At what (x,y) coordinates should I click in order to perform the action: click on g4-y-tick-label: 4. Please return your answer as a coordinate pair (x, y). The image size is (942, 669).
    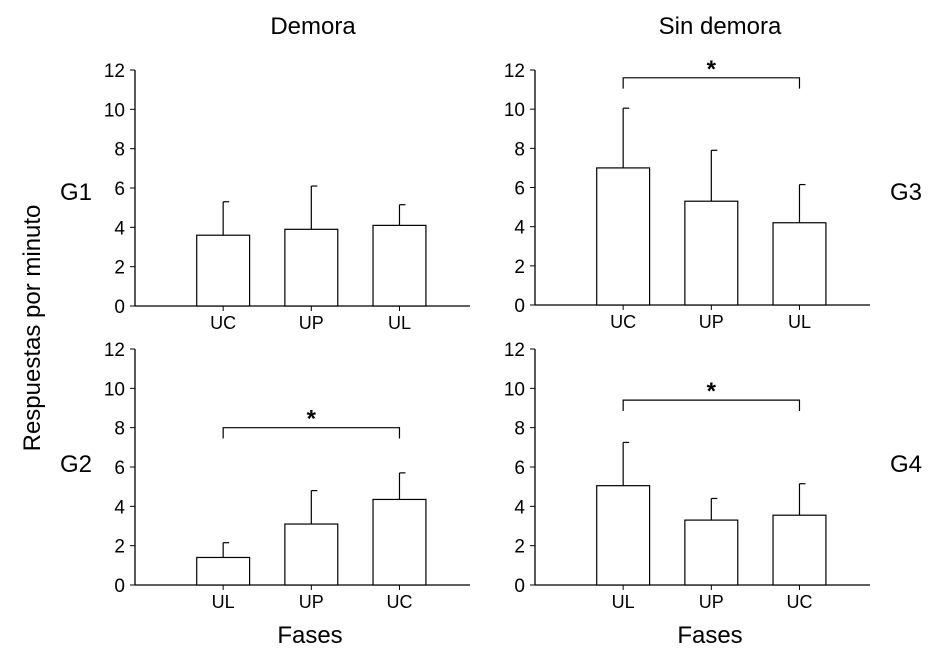
    Looking at the image, I should click on (519, 507).